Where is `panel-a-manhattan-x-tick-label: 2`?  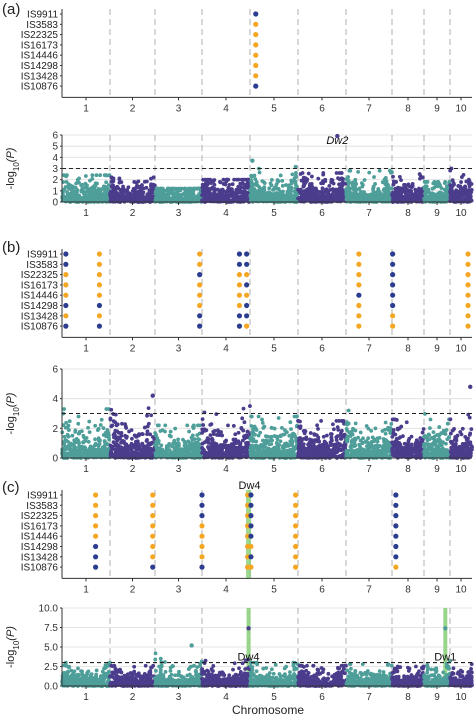
panel-a-manhattan-x-tick-label: 2 is located at coordinates (133, 213).